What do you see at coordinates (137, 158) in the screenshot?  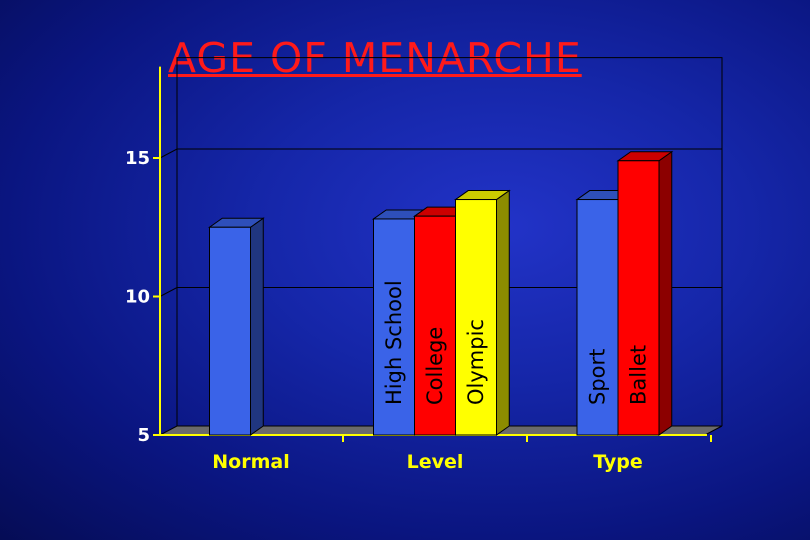 I see `y-tick-label: 15` at bounding box center [137, 158].